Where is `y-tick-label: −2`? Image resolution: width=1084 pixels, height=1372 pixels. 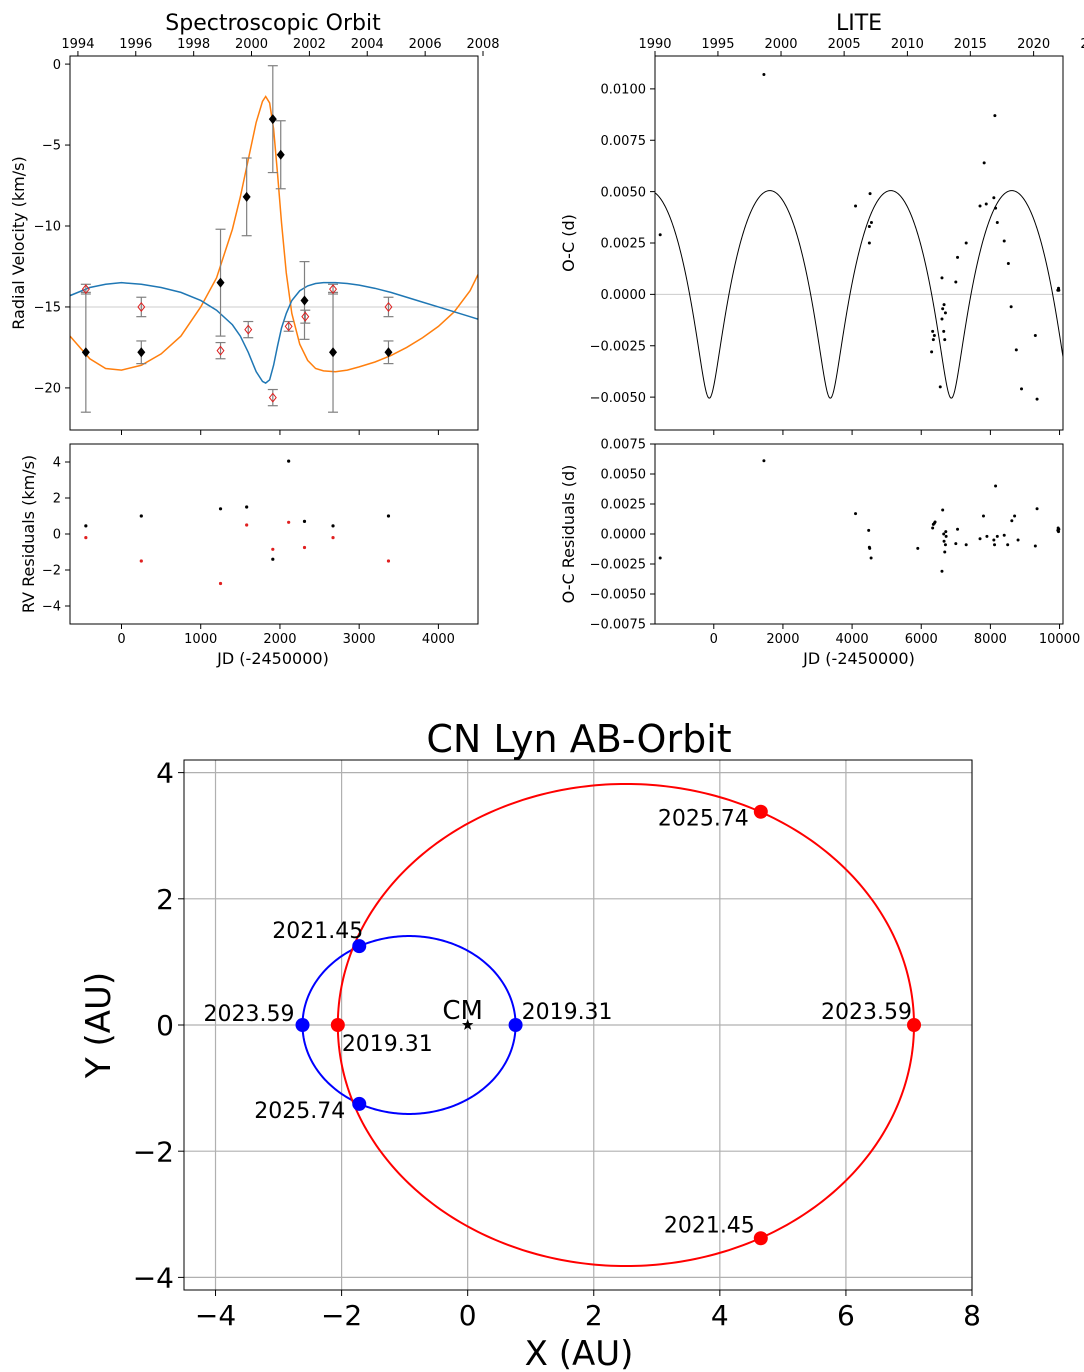 y-tick-label: −2 is located at coordinates (153, 1151).